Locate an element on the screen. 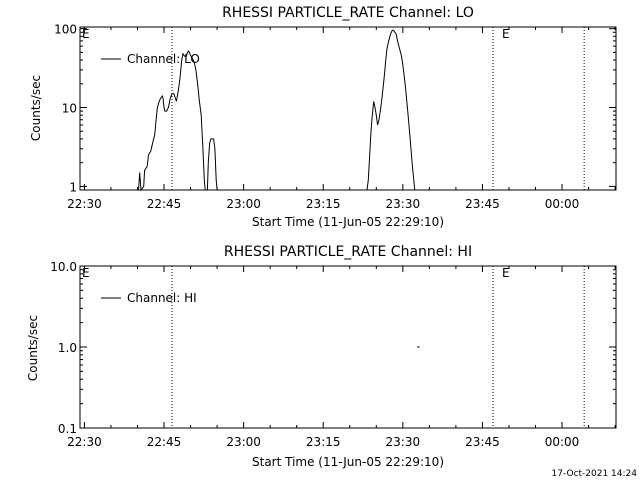 This screenshot has height=480, width=640. y-tick-label: 1 is located at coordinates (73, 187).